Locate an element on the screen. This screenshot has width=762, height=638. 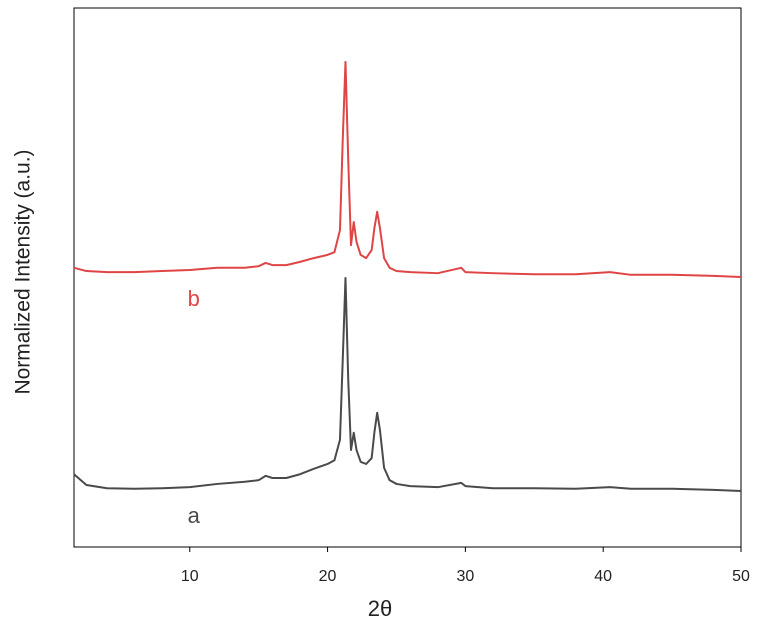
x-tick-label: 10 is located at coordinates (190, 576).